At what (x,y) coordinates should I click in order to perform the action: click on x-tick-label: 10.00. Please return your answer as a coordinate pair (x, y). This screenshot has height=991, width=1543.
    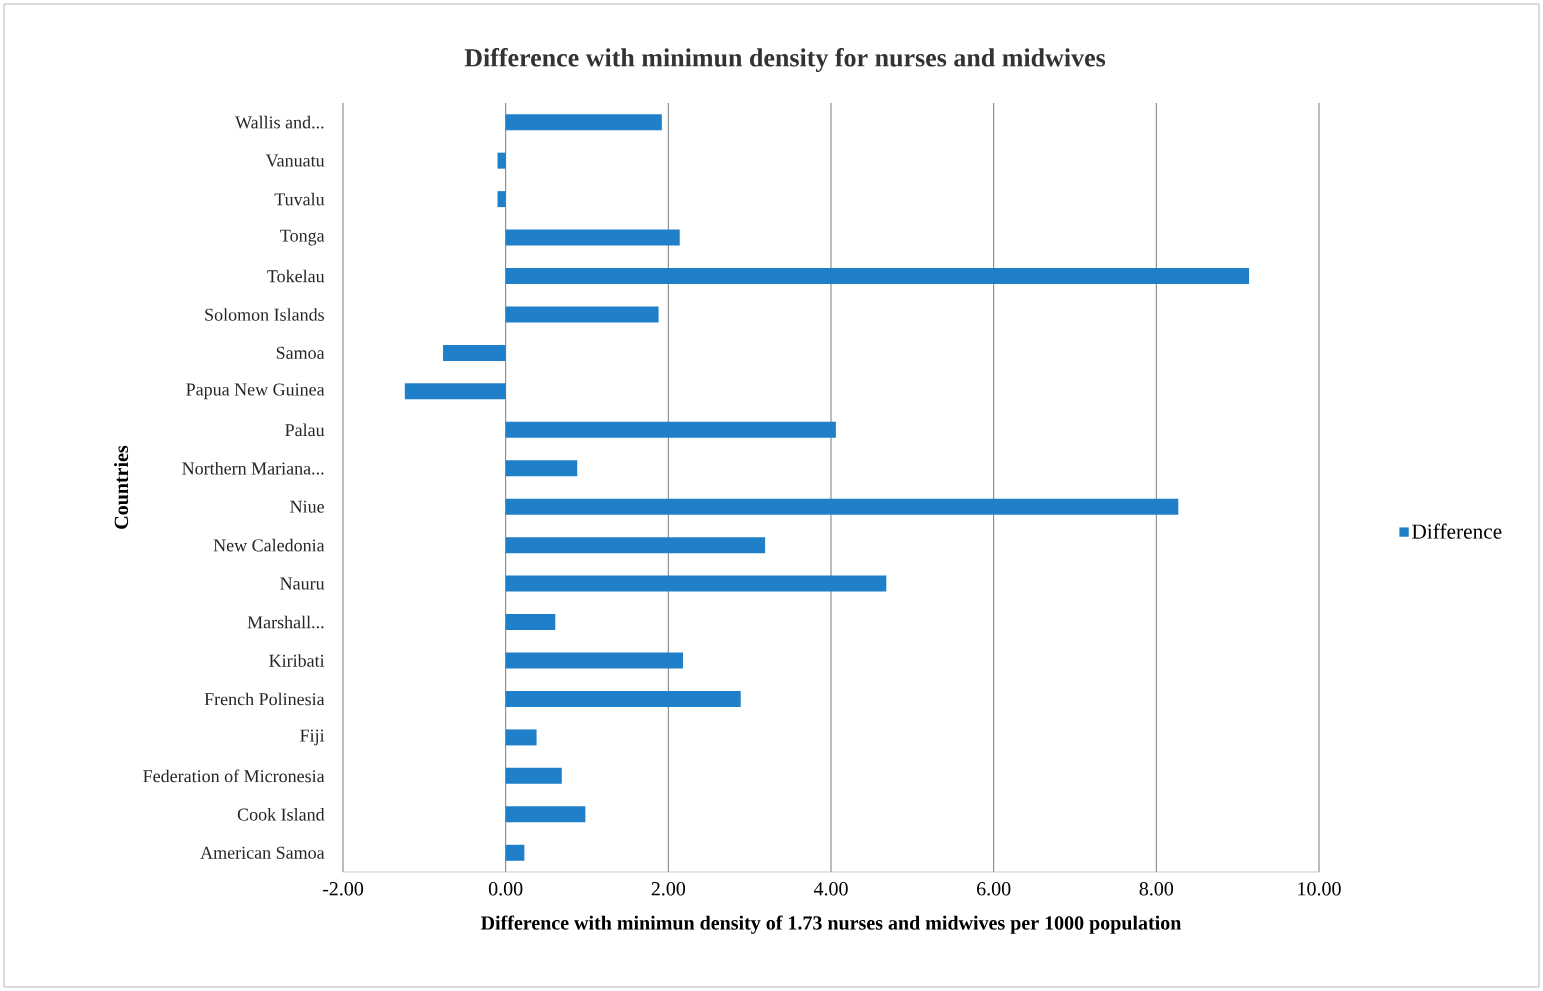
    Looking at the image, I should click on (1319, 889).